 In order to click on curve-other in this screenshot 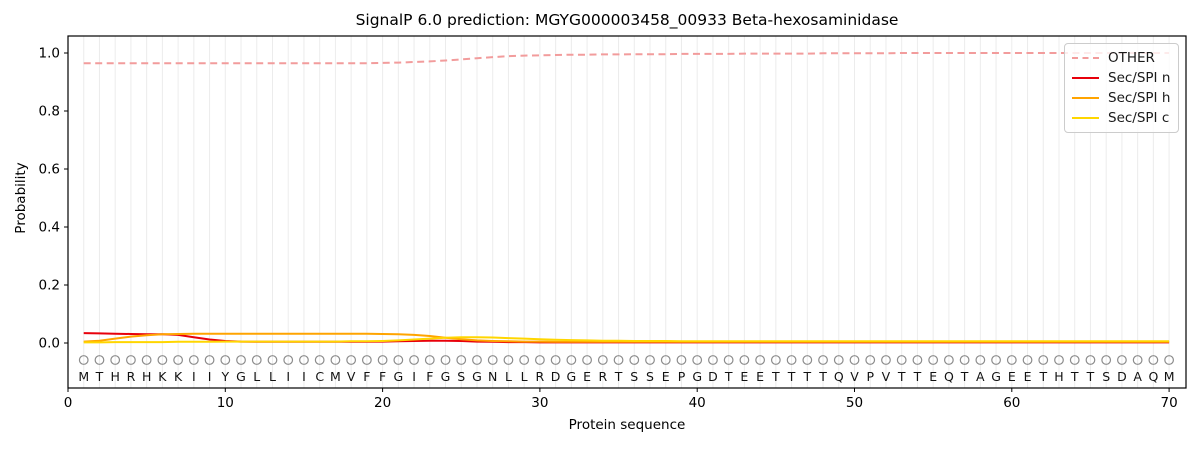, I will do `click(626, 58)`.